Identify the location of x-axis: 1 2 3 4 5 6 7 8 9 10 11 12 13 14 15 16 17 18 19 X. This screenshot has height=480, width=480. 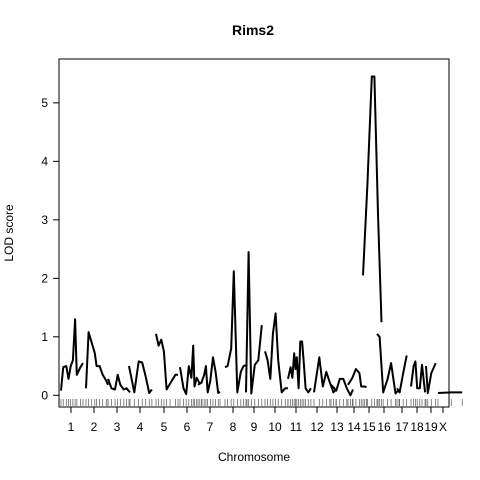
(257, 420).